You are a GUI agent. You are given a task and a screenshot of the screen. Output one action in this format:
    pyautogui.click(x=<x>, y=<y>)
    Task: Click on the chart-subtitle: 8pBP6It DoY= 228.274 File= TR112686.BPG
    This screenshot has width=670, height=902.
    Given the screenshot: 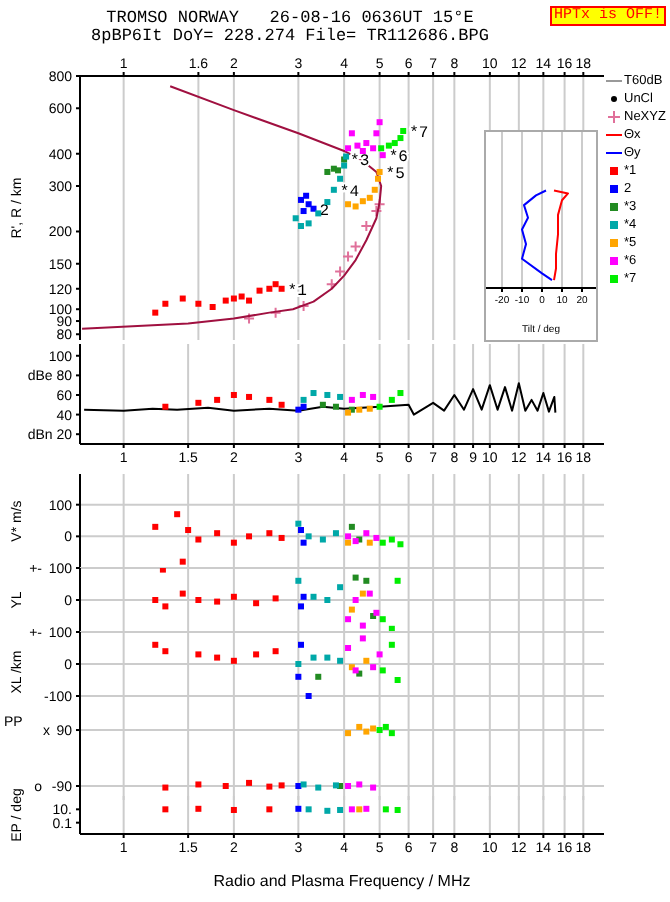 What is the action you would take?
    pyautogui.click(x=290, y=36)
    